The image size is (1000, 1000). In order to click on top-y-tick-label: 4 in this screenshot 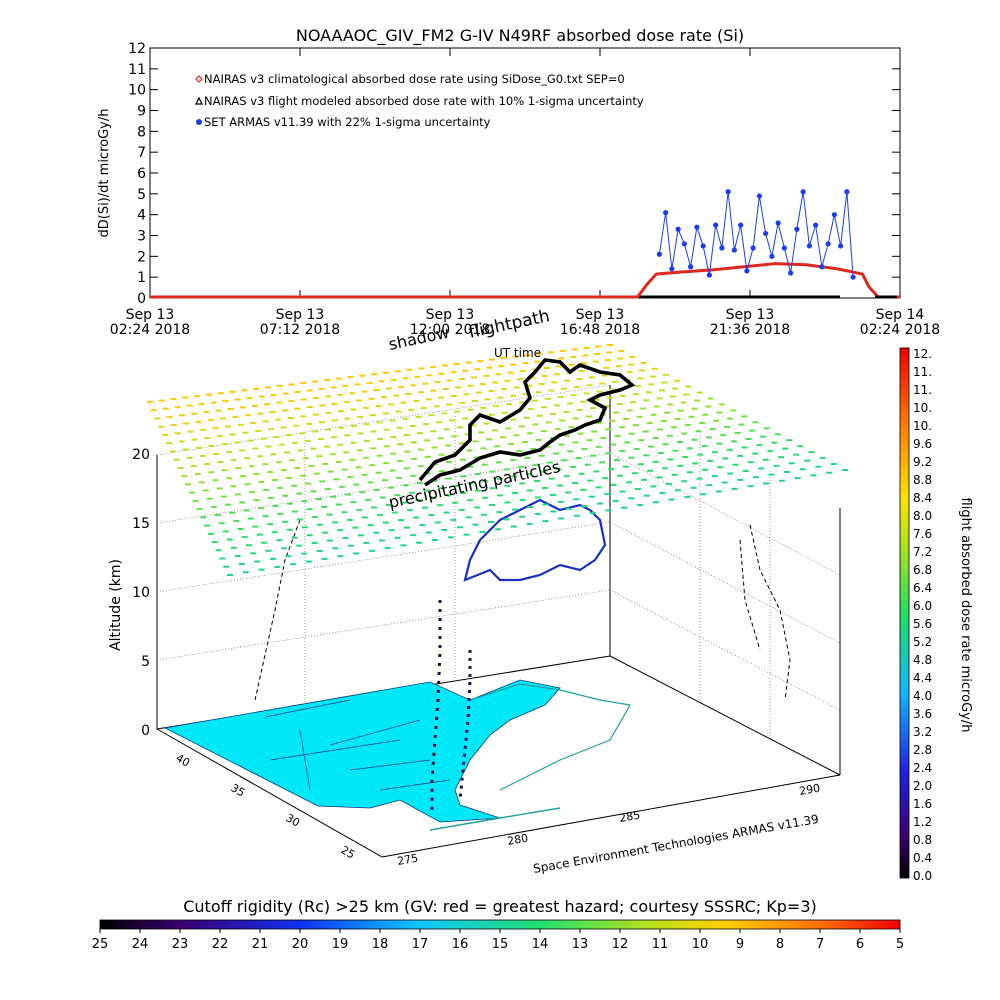, I will do `click(141, 216)`.